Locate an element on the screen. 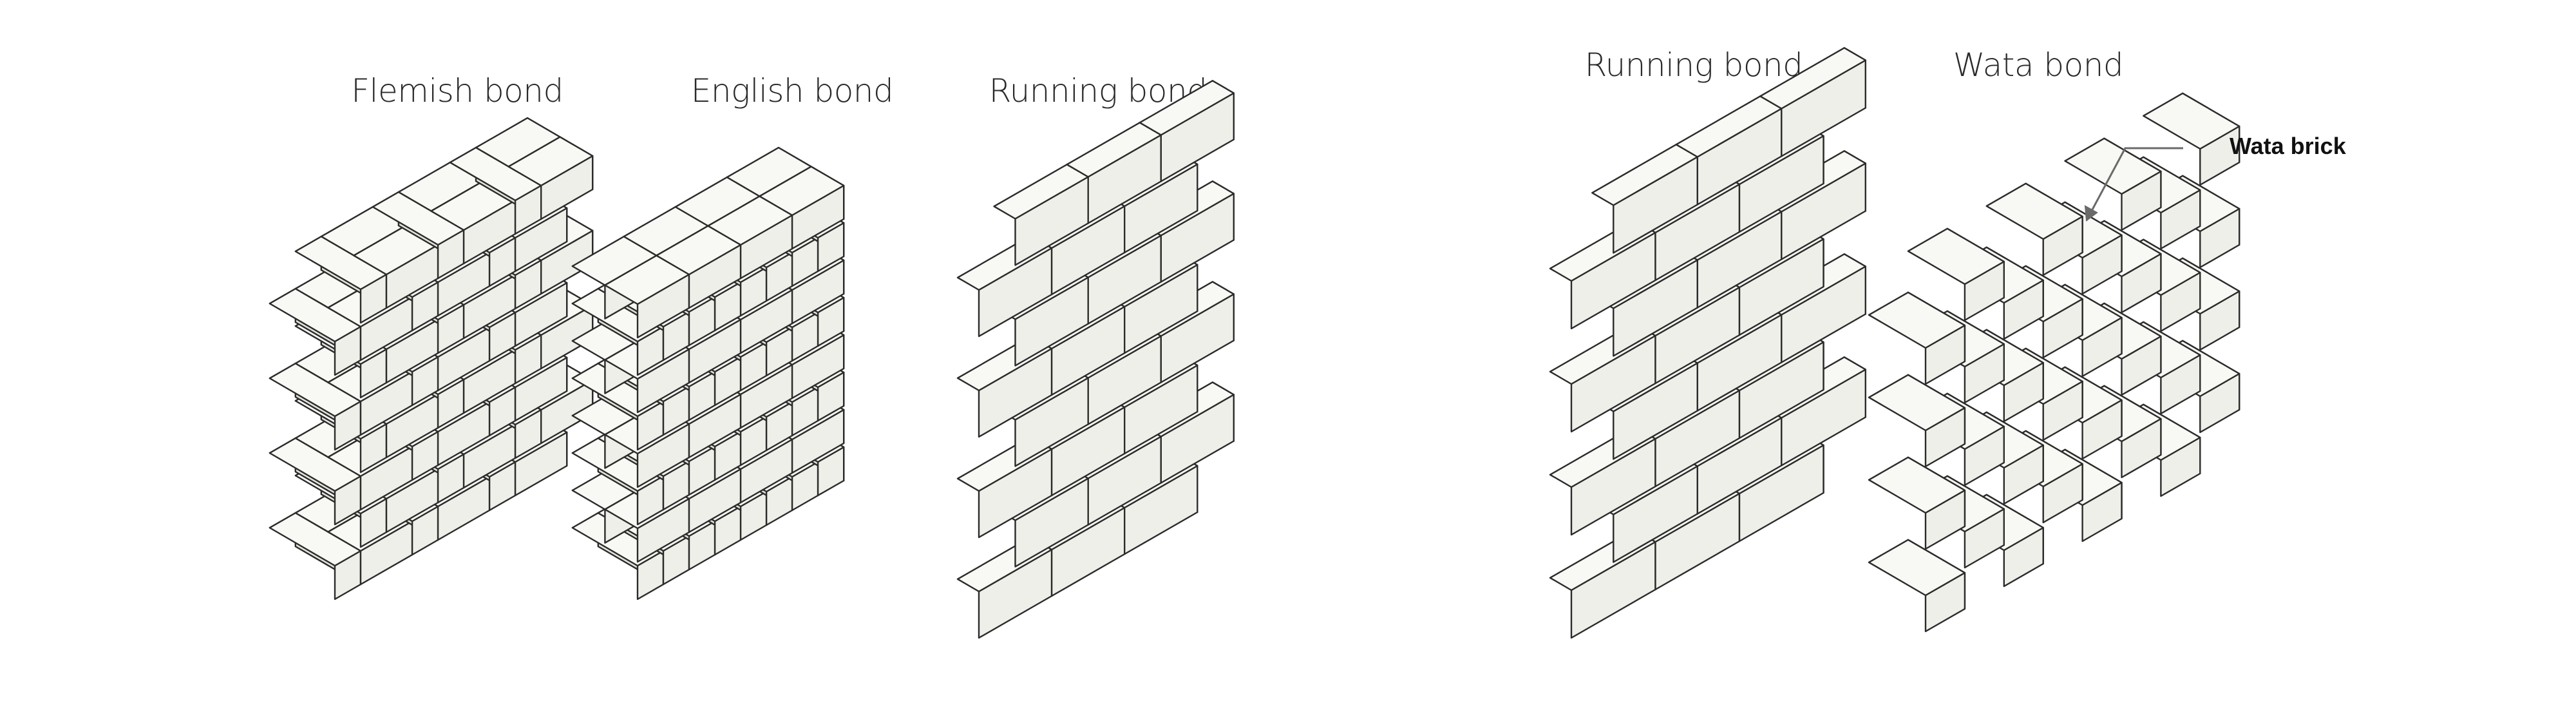 The width and height of the screenshot is (2576, 701). wata-brick-arrowhead is located at coordinates (2091, 213).